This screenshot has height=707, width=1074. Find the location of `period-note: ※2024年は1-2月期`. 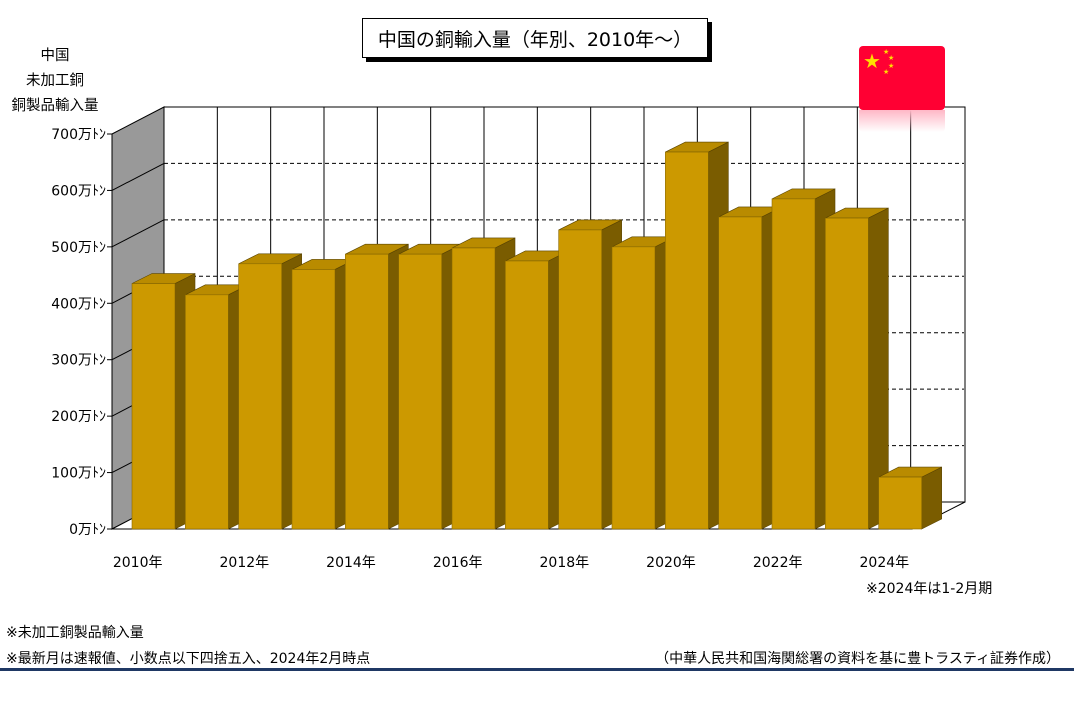

period-note: ※2024年は1-2月期 is located at coordinates (929, 589).